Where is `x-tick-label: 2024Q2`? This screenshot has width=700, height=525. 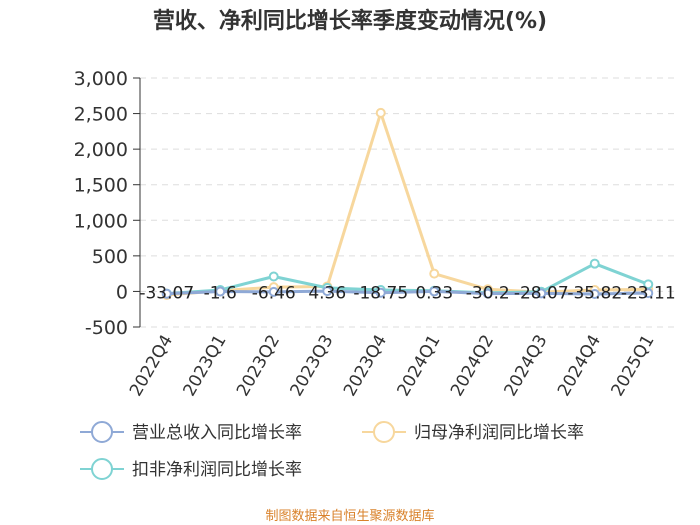
x-tick-label: 2024Q2 is located at coordinates (472, 366).